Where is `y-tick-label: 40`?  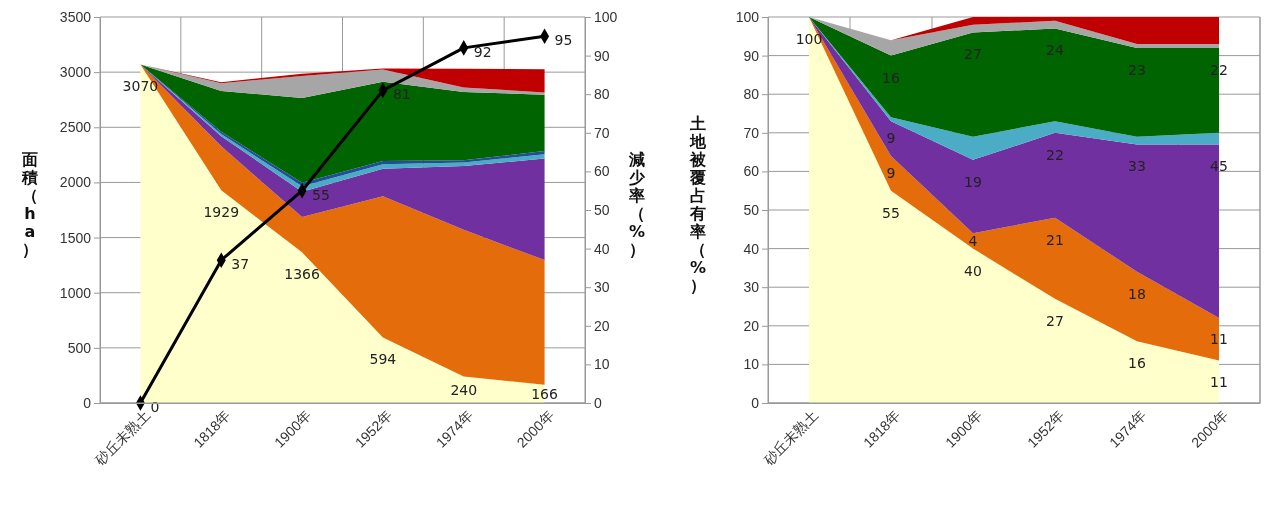
y-tick-label: 40 is located at coordinates (751, 248).